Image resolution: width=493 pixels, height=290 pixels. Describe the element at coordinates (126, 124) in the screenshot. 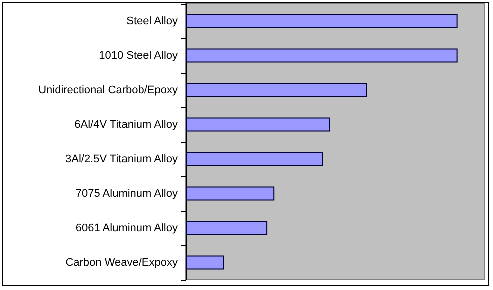

I see `y-tick-label: 6Al/4V Titanium Alloy` at that location.